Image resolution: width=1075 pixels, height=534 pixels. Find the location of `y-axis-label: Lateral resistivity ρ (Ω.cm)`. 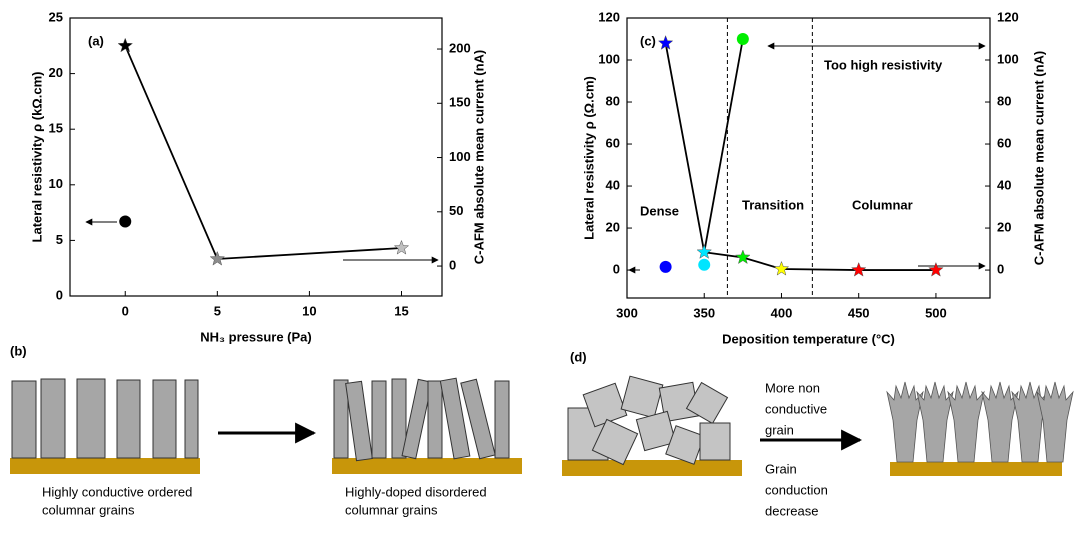

y-axis-label: Lateral resistivity ρ (Ω.cm) is located at coordinates (588, 158).